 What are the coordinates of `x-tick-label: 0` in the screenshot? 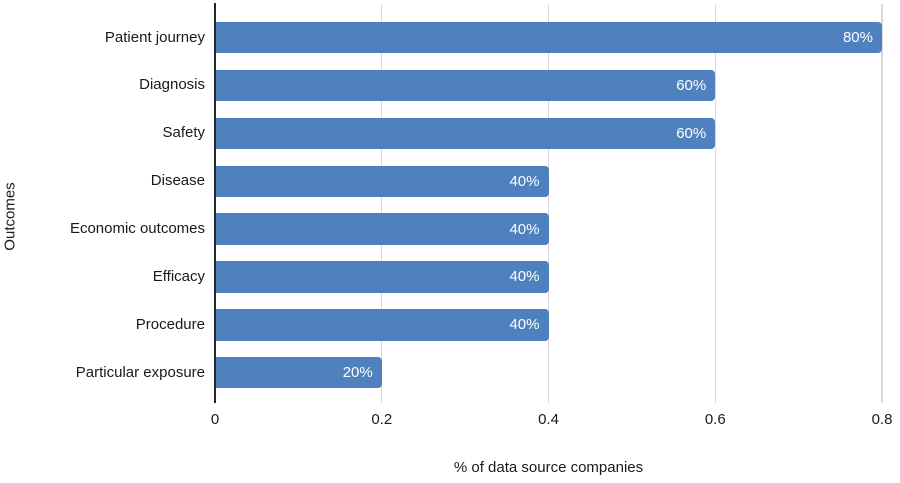 It's located at (215, 419).